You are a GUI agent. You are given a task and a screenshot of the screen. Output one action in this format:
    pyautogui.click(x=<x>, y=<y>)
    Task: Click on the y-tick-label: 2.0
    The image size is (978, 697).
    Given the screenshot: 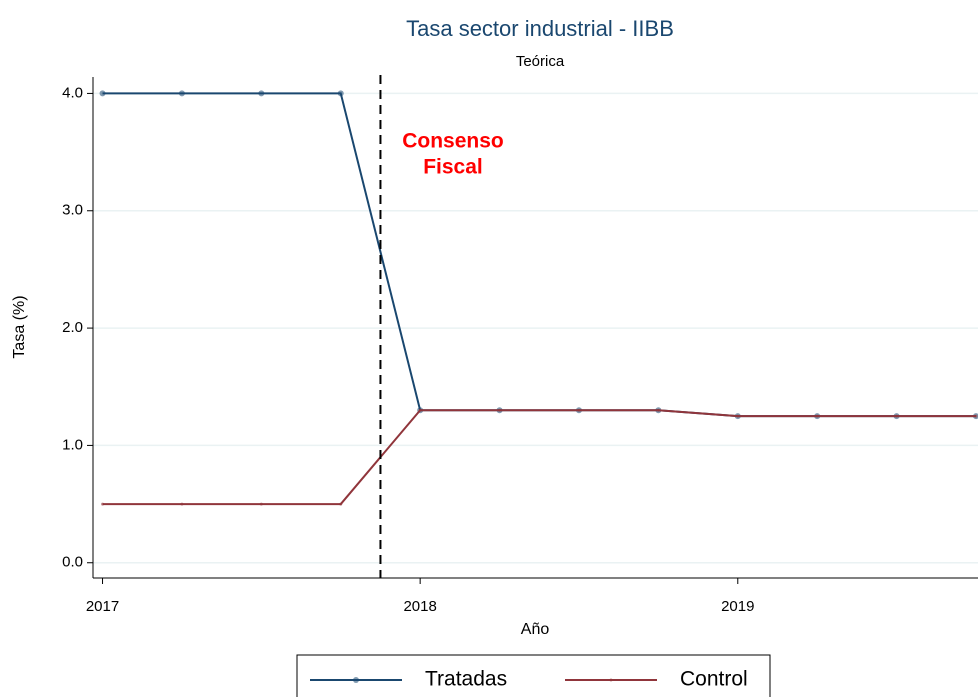 What is the action you would take?
    pyautogui.click(x=72, y=327)
    